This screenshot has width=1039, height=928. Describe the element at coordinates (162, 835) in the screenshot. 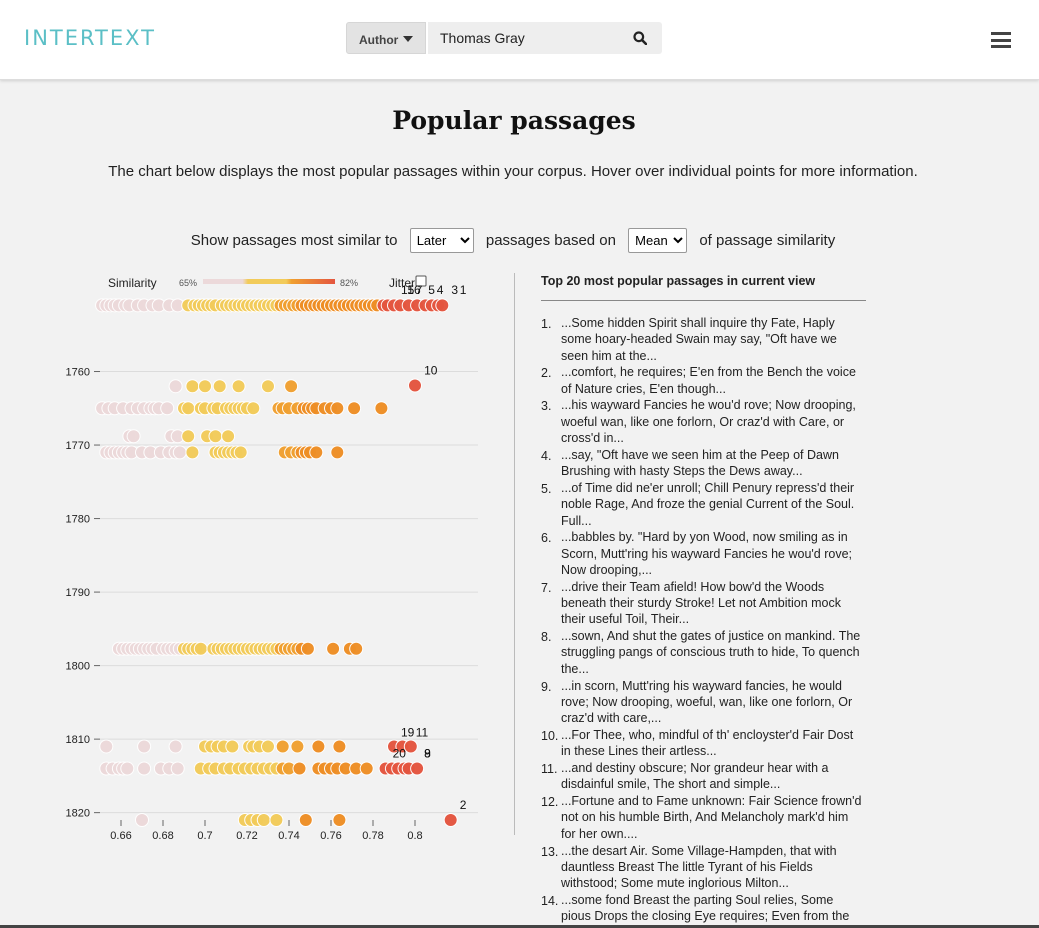

I see `x-tick-label: 0.68` at that location.